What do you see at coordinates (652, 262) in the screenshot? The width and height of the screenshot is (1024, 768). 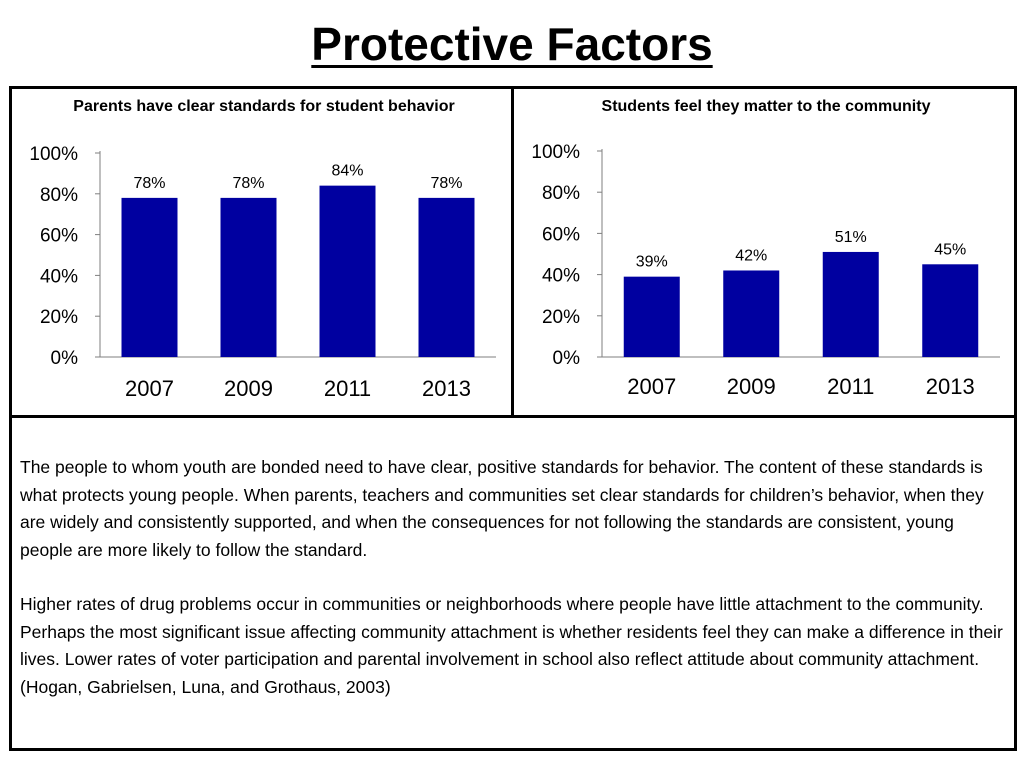 I see `data-label: 39%` at bounding box center [652, 262].